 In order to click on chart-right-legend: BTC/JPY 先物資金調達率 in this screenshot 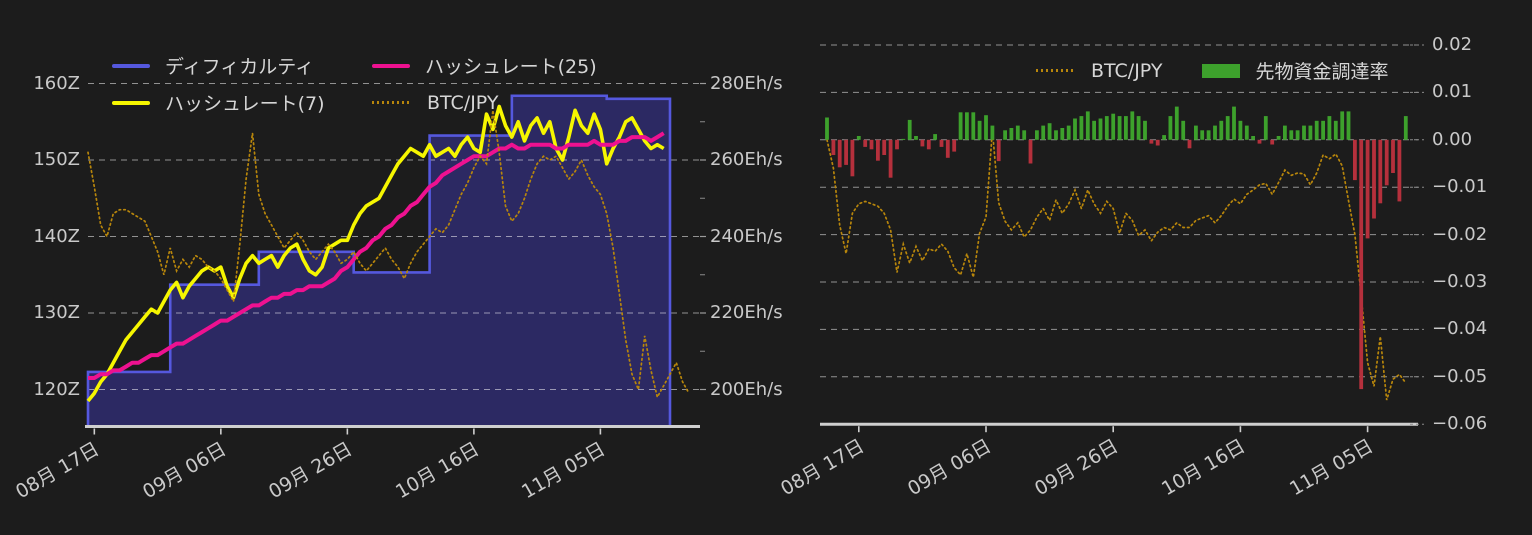, I will do `click(1212, 70)`.